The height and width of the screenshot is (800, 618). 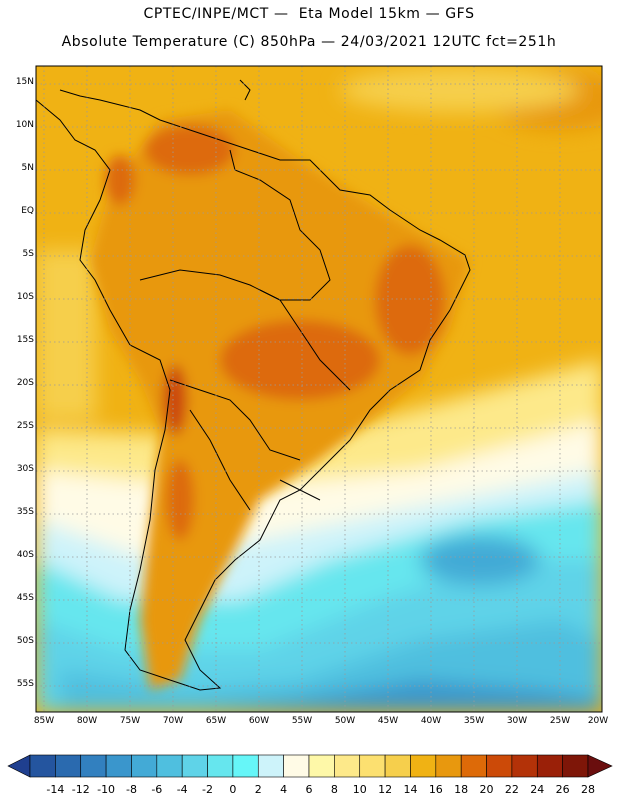 I want to click on lon-label: 30W, so click(x=517, y=721).